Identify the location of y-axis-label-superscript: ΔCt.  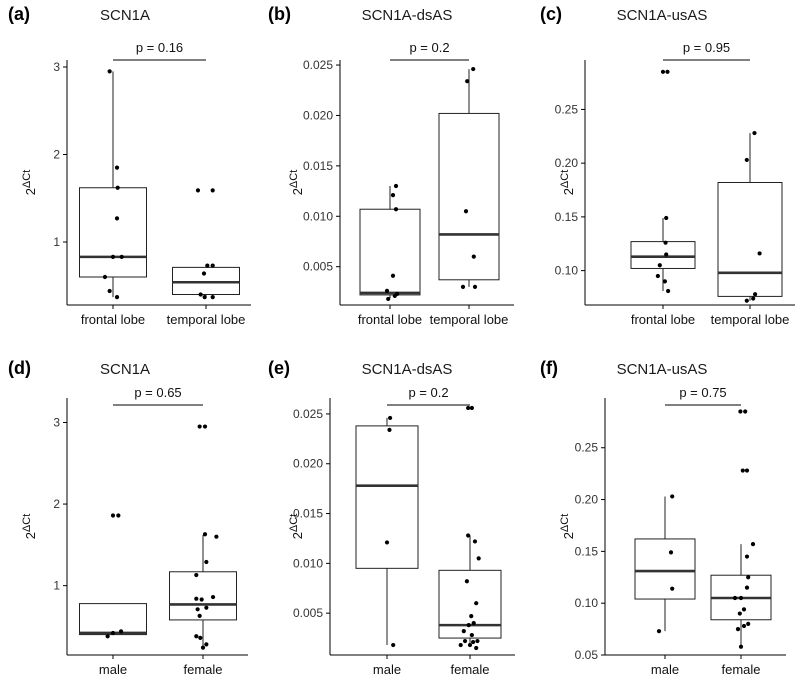
(565, 179).